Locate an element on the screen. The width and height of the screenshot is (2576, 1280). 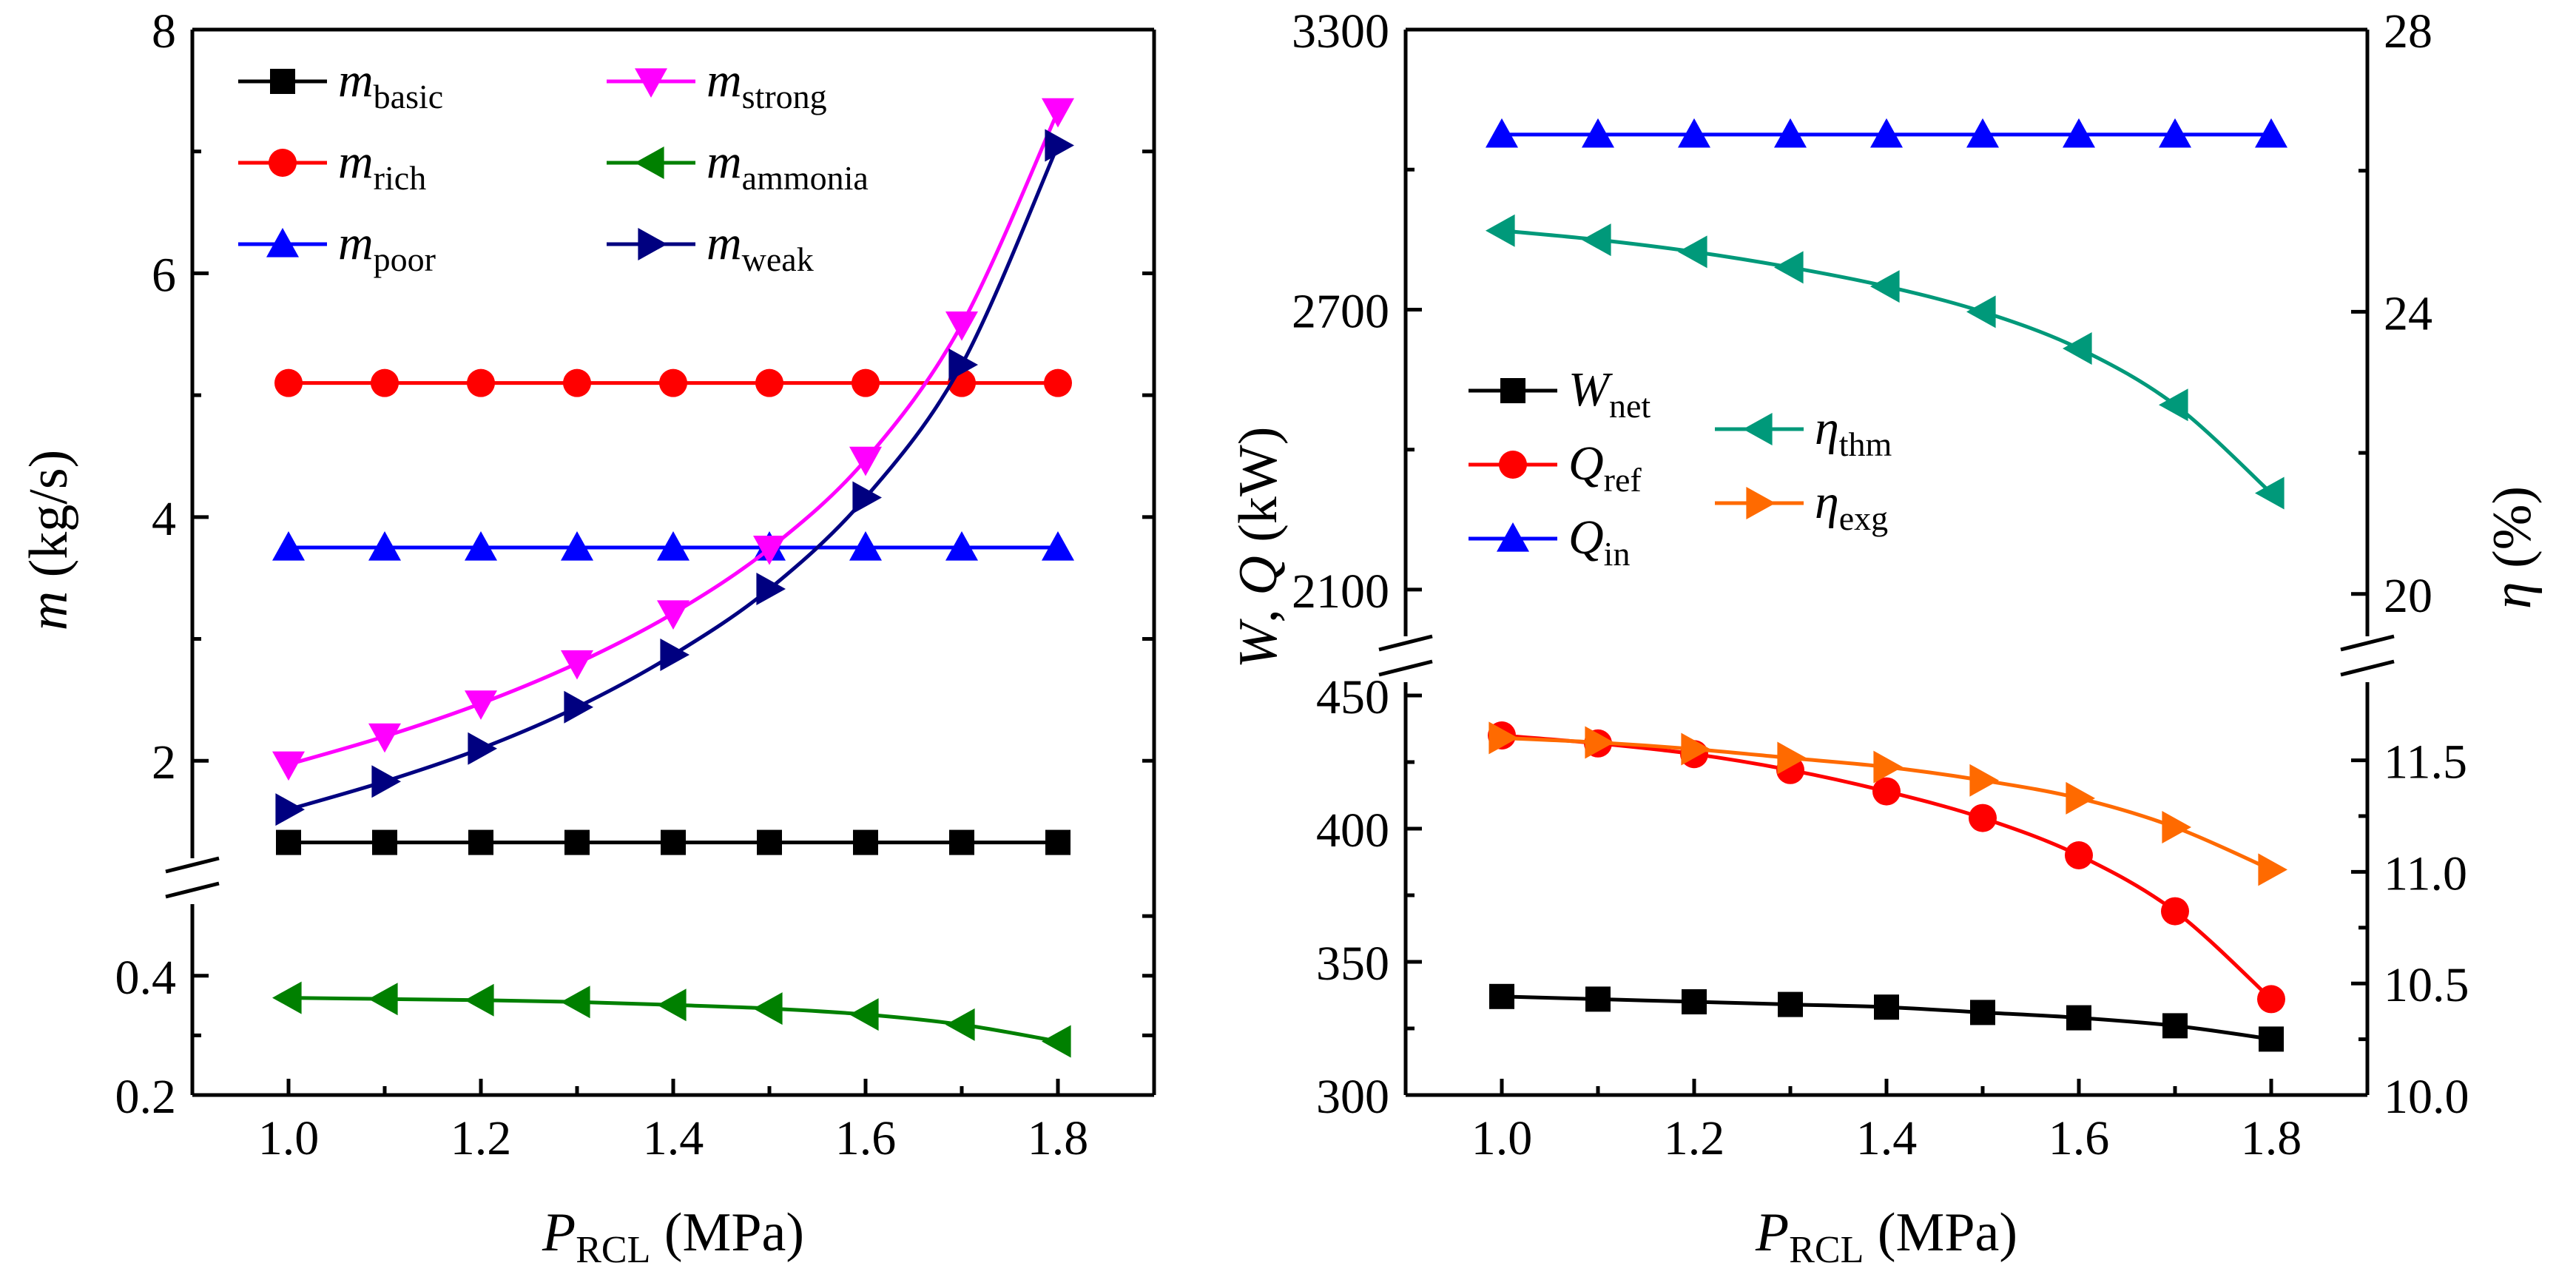
legend-marker-ethm is located at coordinates (1758, 429).